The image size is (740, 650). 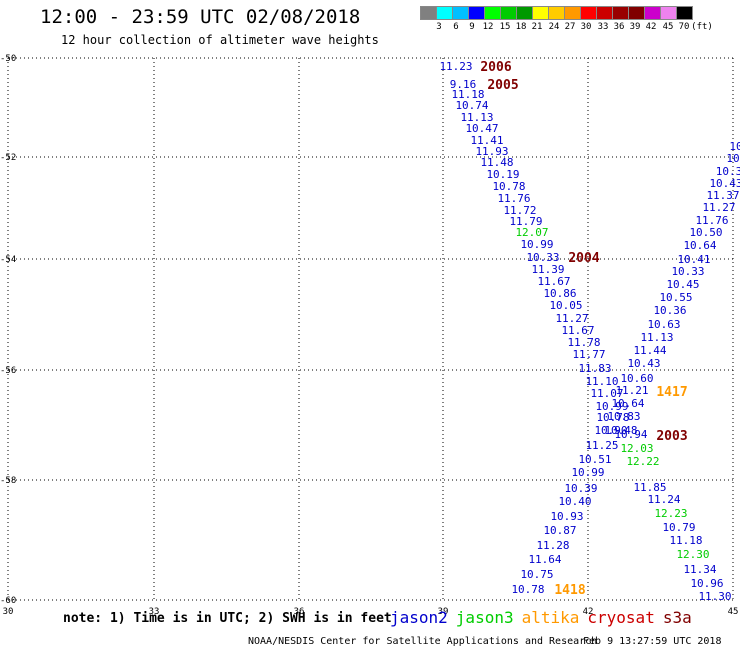 What do you see at coordinates (472, 27) in the screenshot?
I see `legend-label: 9` at bounding box center [472, 27].